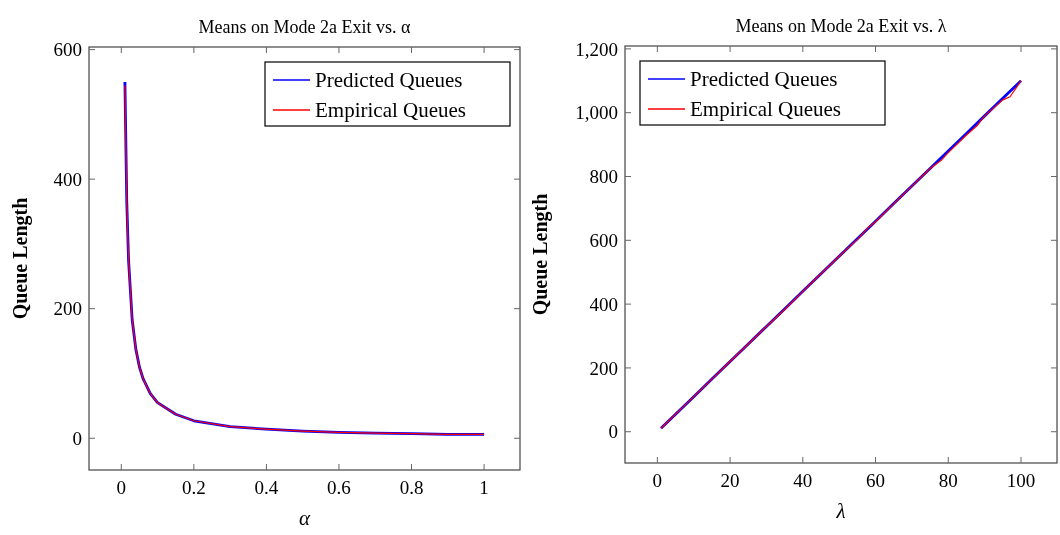 This screenshot has height=535, width=1060. I want to click on x-tick-label: 40, so click(803, 480).